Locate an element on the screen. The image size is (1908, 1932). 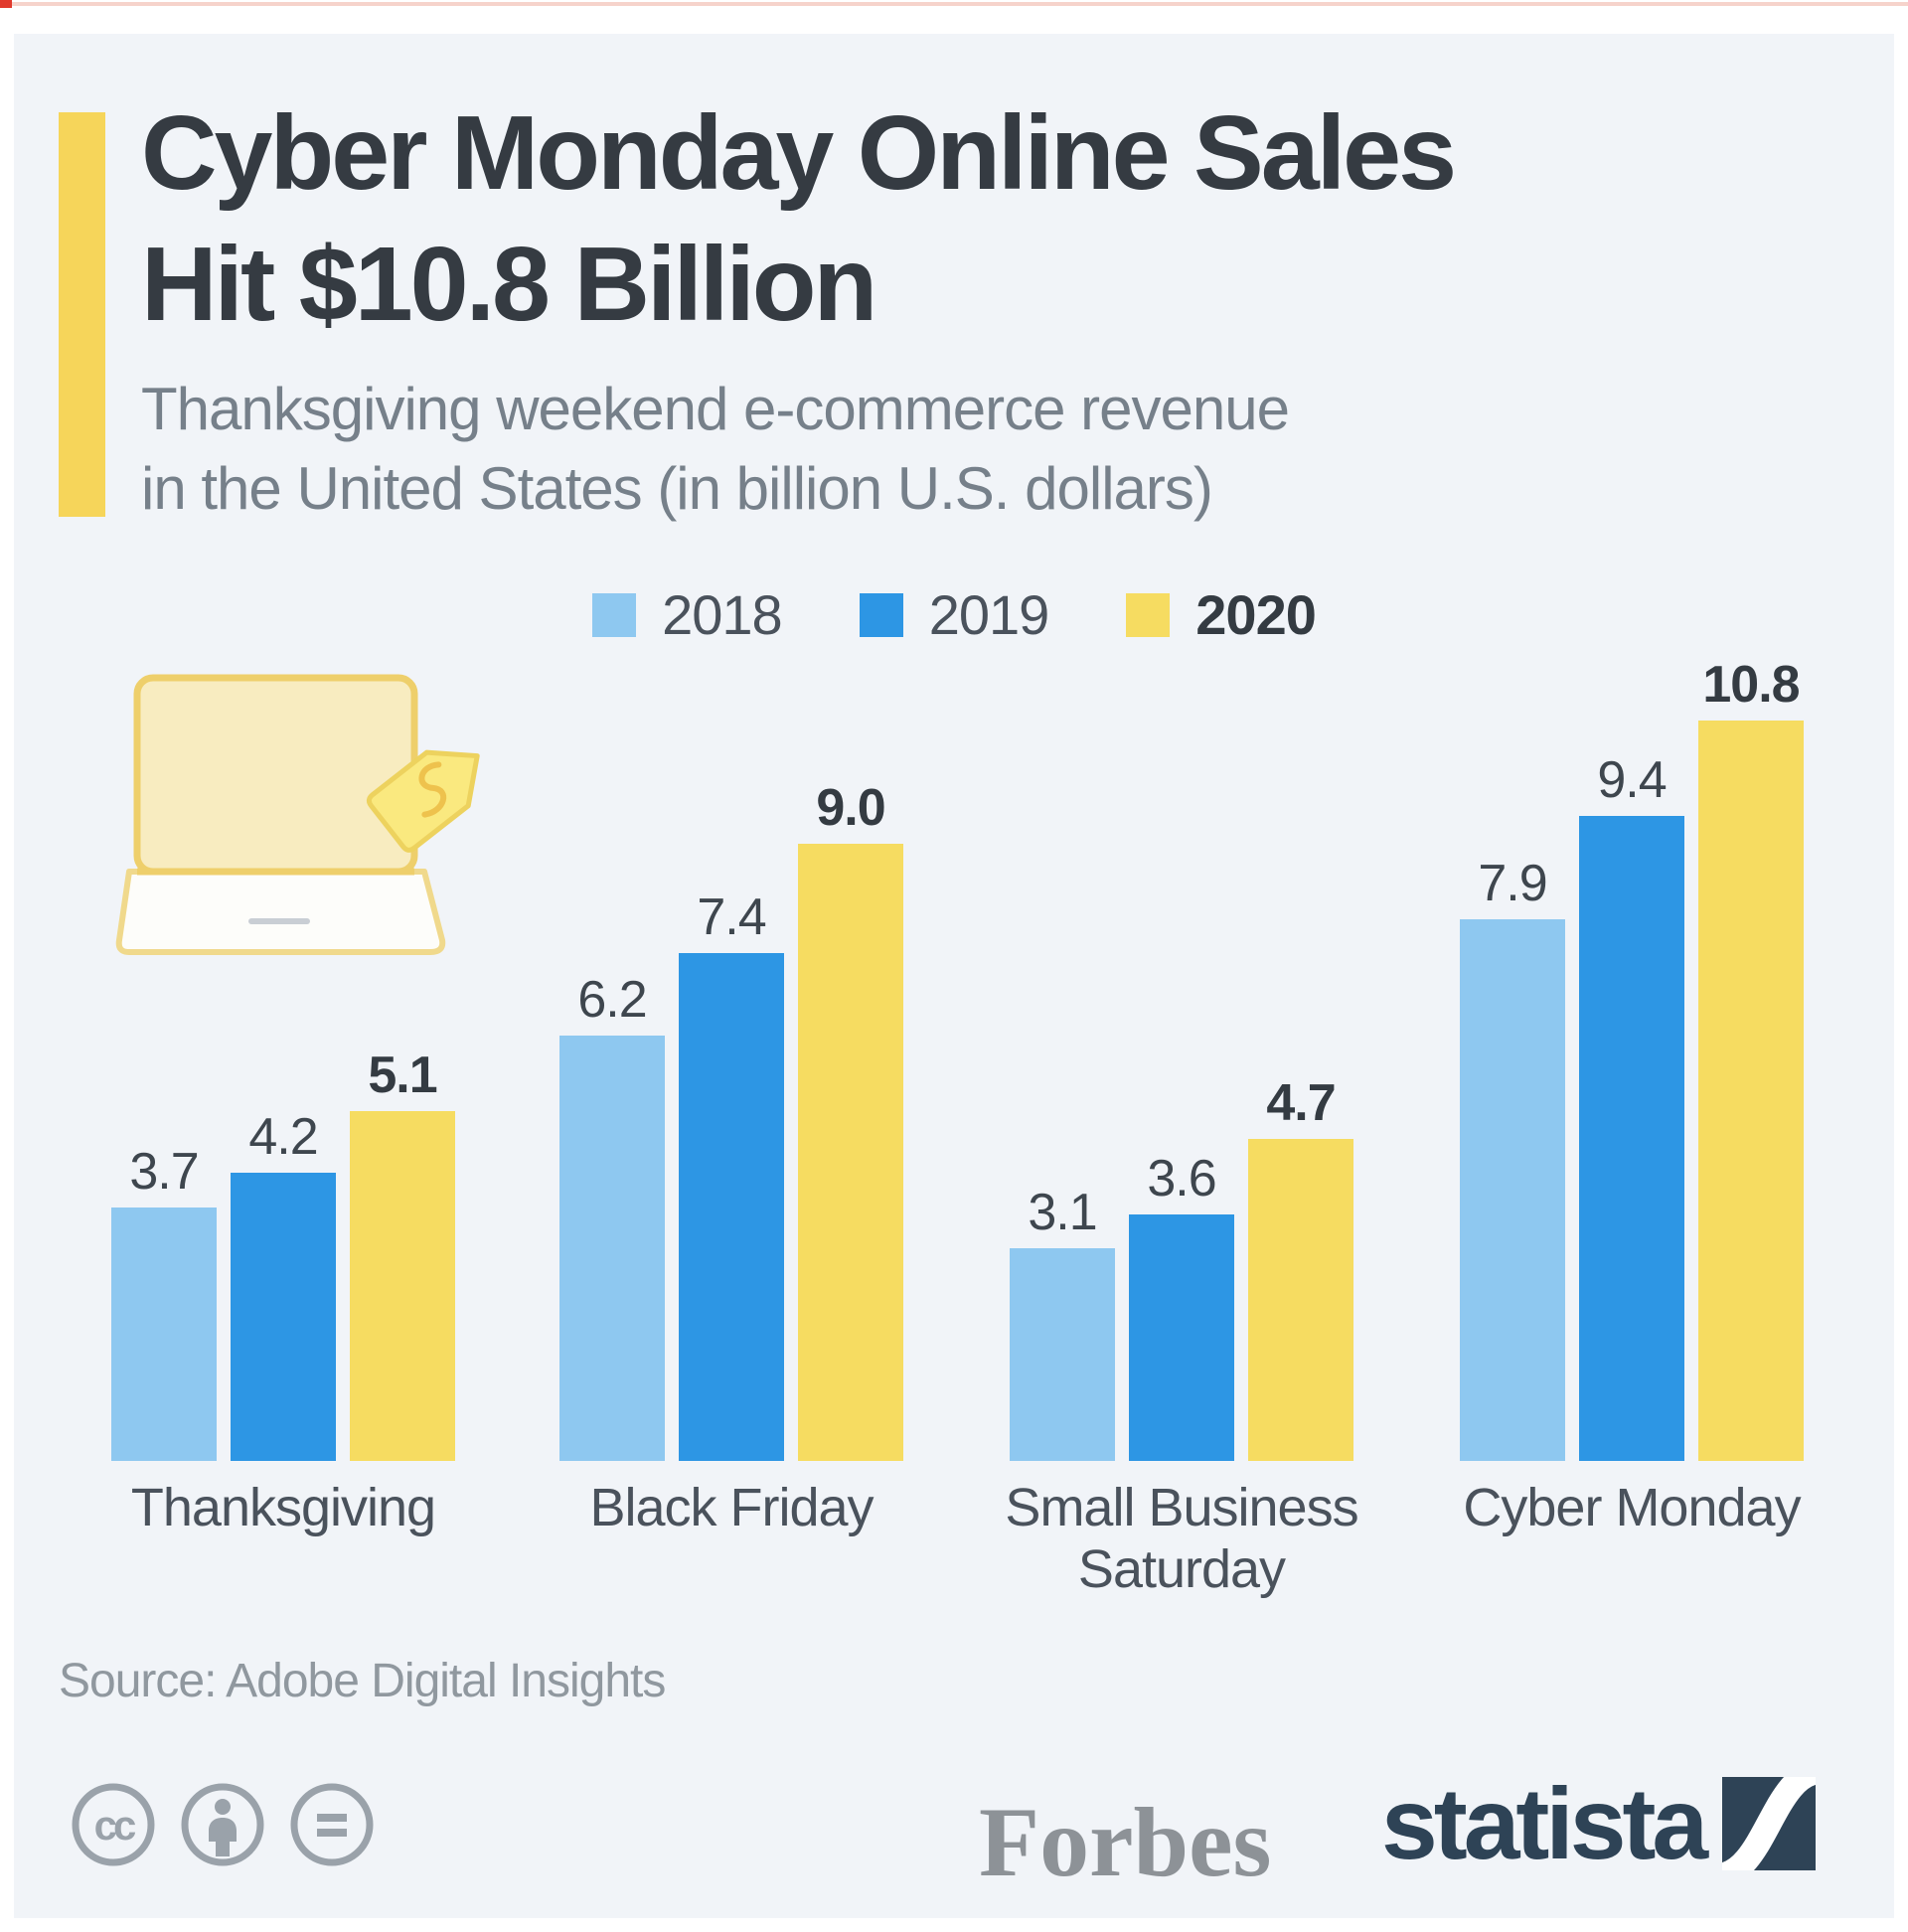
bar-2018-black-friday is located at coordinates (612, 1248).